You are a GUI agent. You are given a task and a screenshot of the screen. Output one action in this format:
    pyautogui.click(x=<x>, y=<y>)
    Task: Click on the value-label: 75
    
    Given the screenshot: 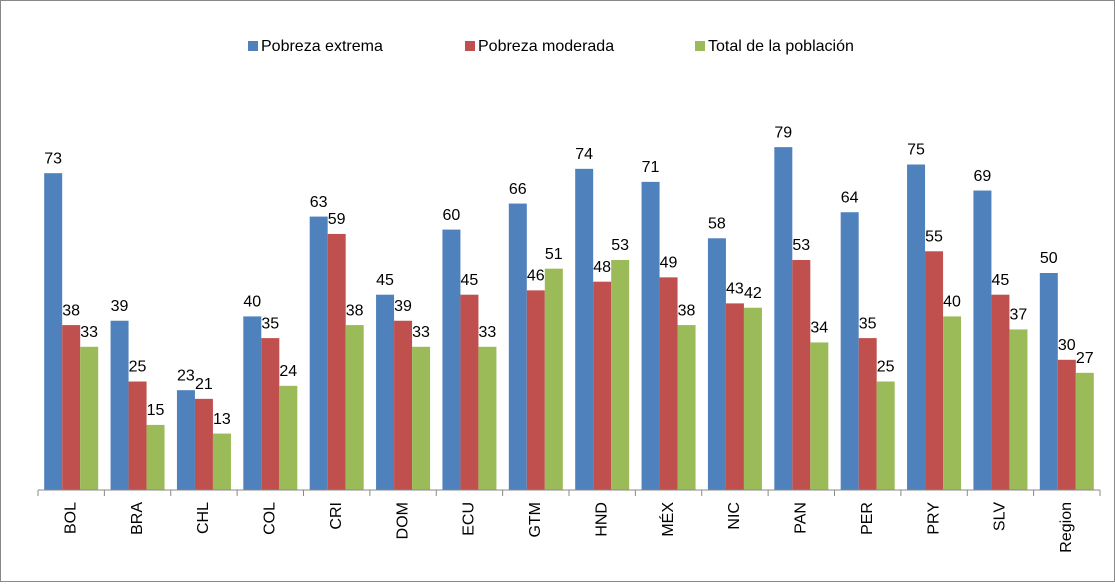 What is the action you would take?
    pyautogui.click(x=916, y=150)
    